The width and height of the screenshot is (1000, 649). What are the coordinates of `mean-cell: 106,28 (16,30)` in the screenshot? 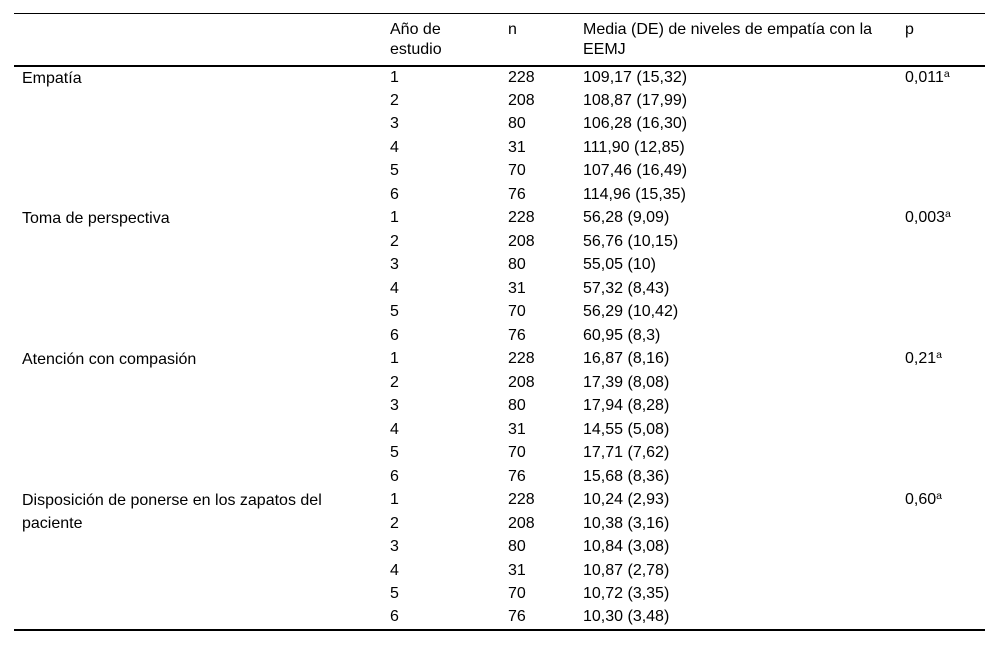 It's located at (635, 124).